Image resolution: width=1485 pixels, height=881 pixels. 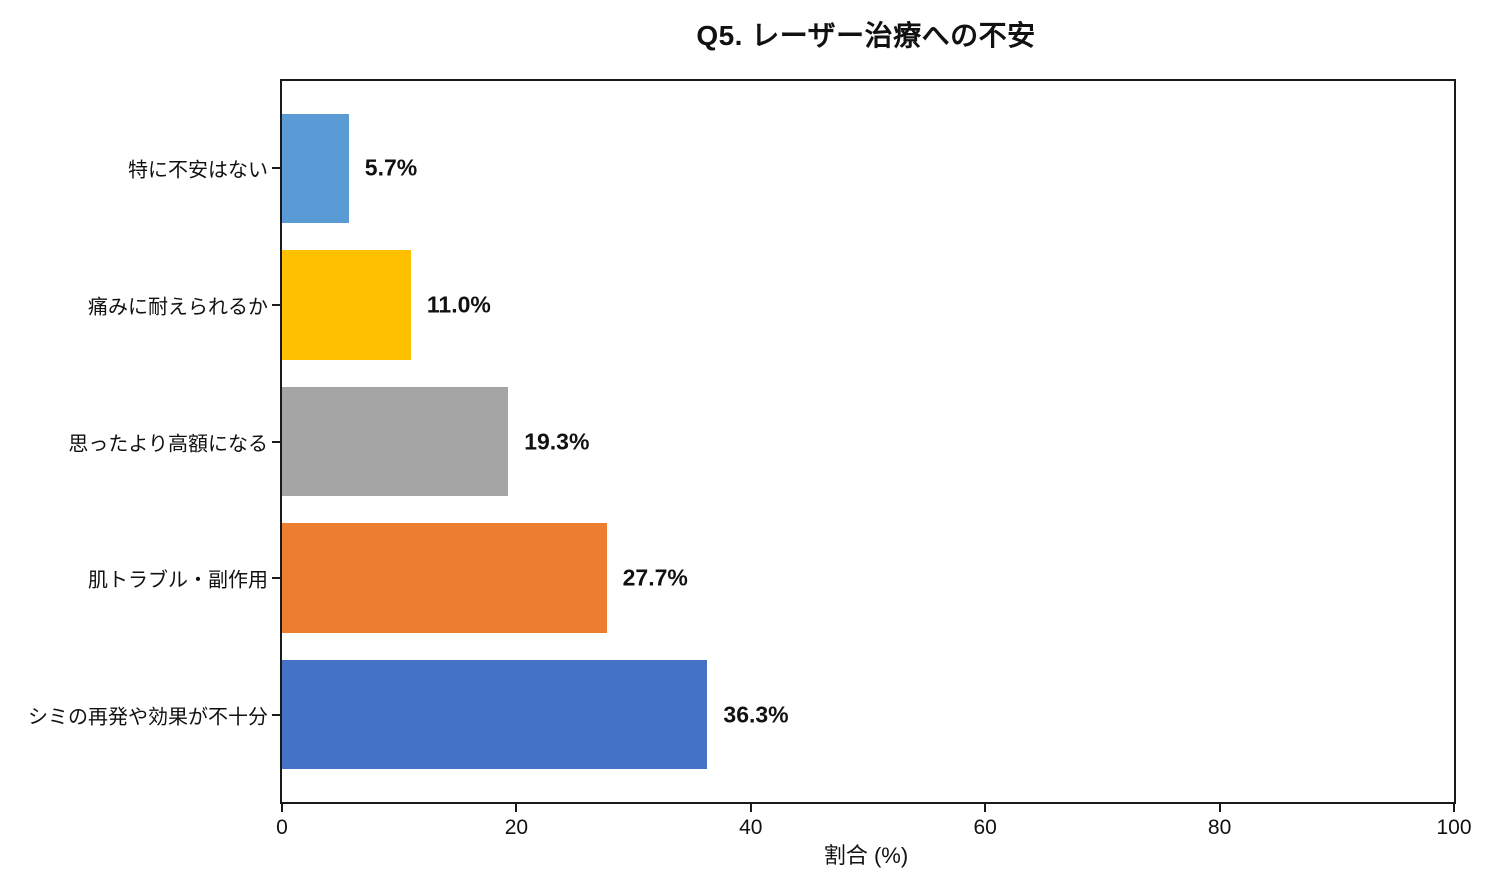 What do you see at coordinates (1454, 827) in the screenshot?
I see `x-axis-tick-label-100: 100` at bounding box center [1454, 827].